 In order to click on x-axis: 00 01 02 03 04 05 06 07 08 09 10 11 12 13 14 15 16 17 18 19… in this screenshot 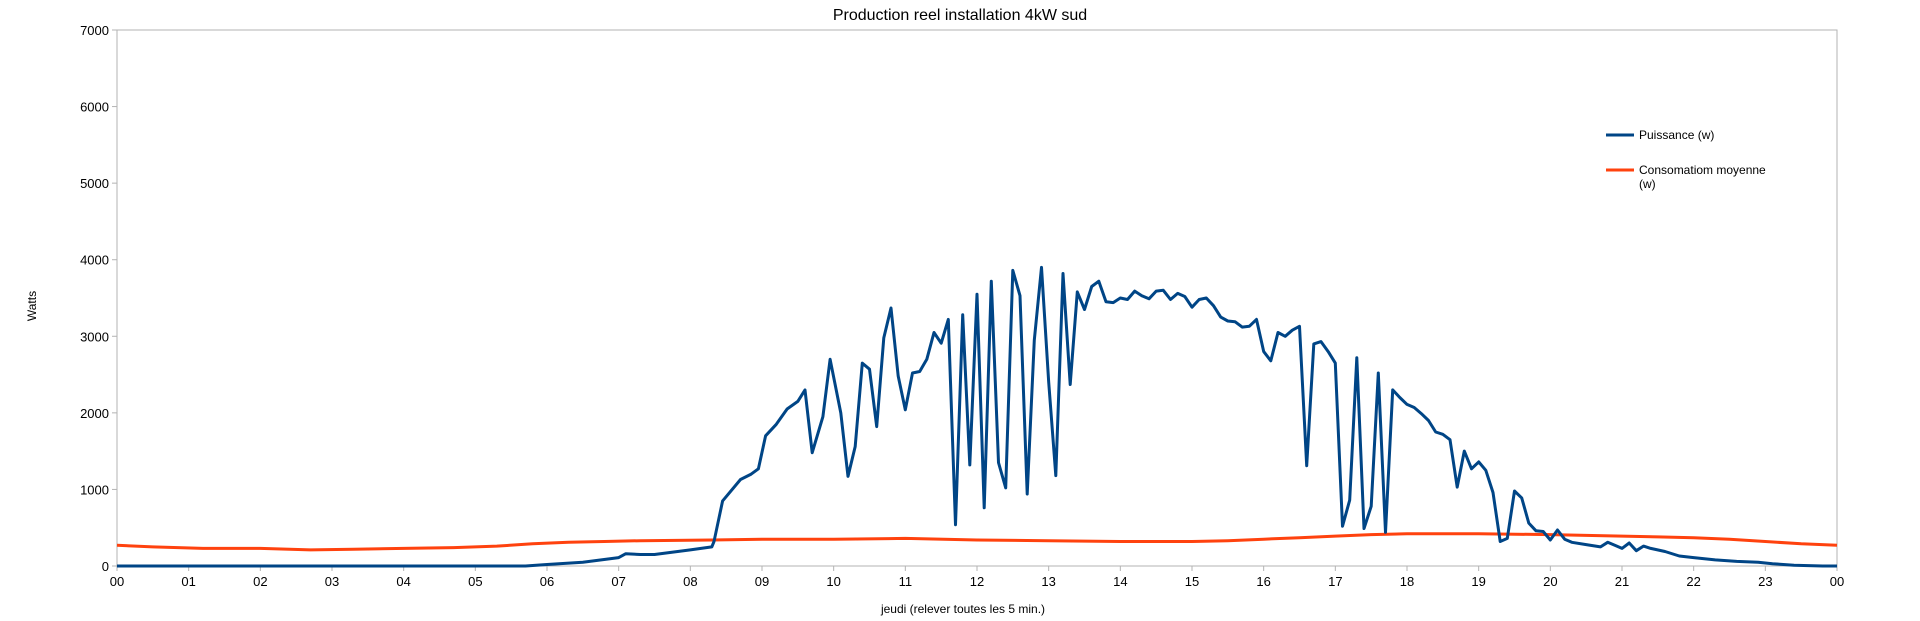, I will do `click(977, 577)`.